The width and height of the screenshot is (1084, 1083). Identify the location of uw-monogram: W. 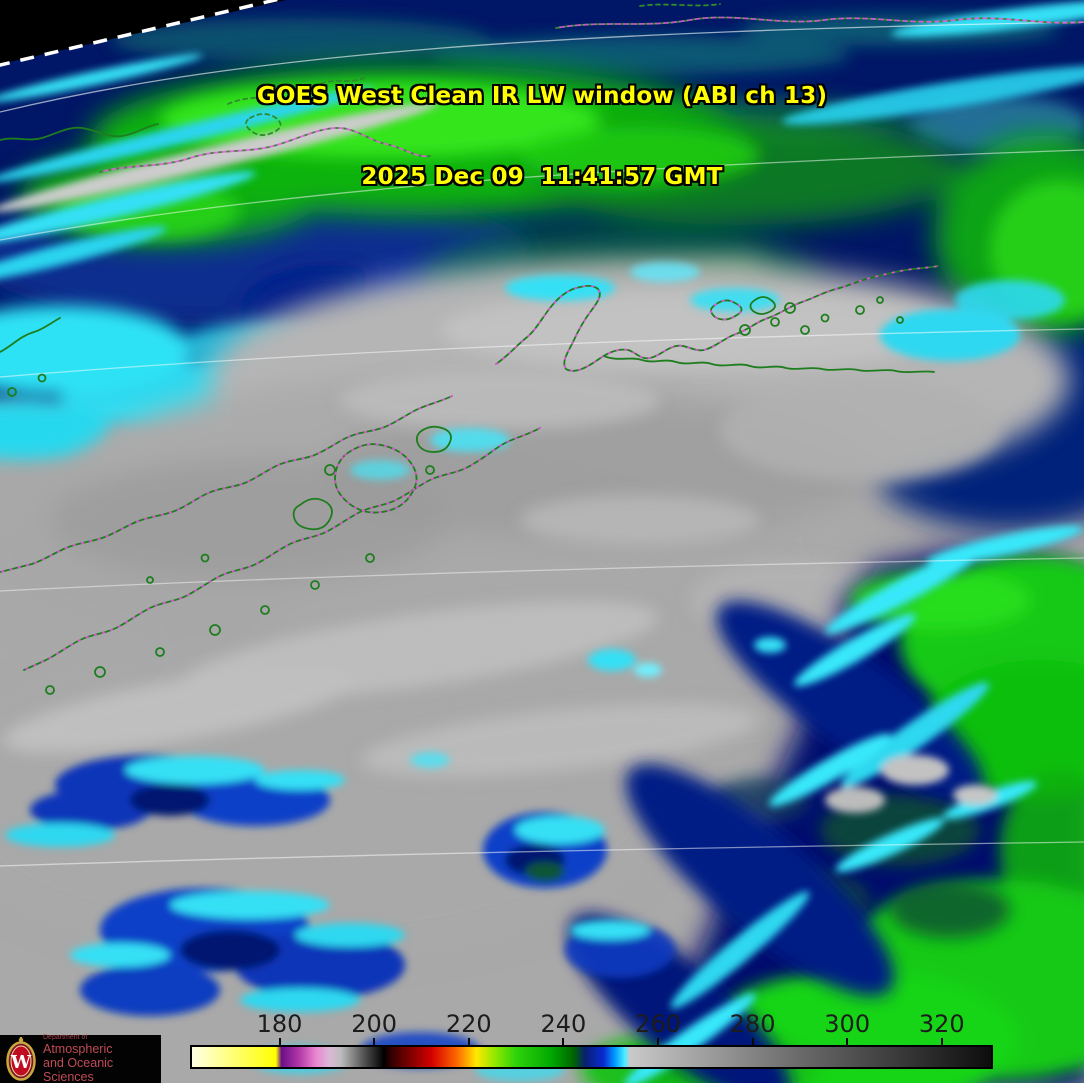
(21, 1062).